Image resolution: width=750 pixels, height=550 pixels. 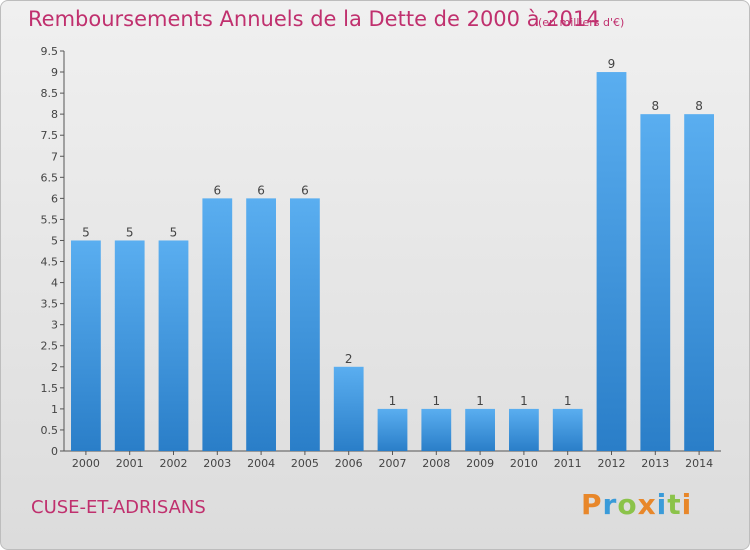 I want to click on data-label-2000: 5, so click(x=86, y=232).